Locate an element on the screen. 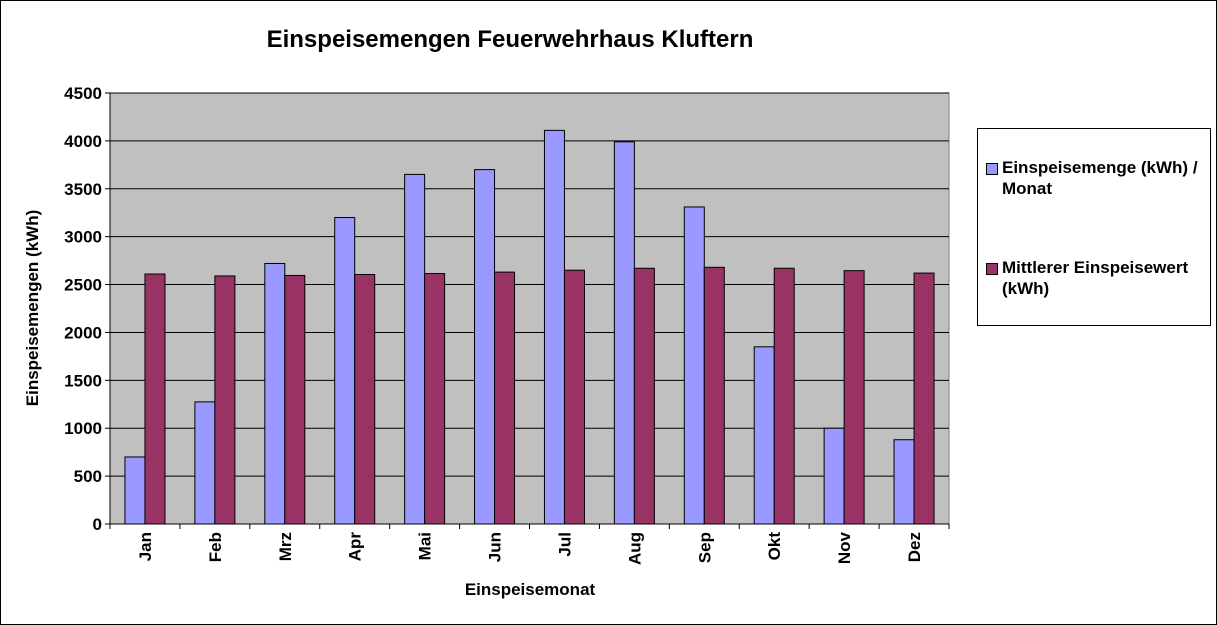 This screenshot has width=1217, height=625. x-tick-label-apr: Apr is located at coordinates (355, 547).